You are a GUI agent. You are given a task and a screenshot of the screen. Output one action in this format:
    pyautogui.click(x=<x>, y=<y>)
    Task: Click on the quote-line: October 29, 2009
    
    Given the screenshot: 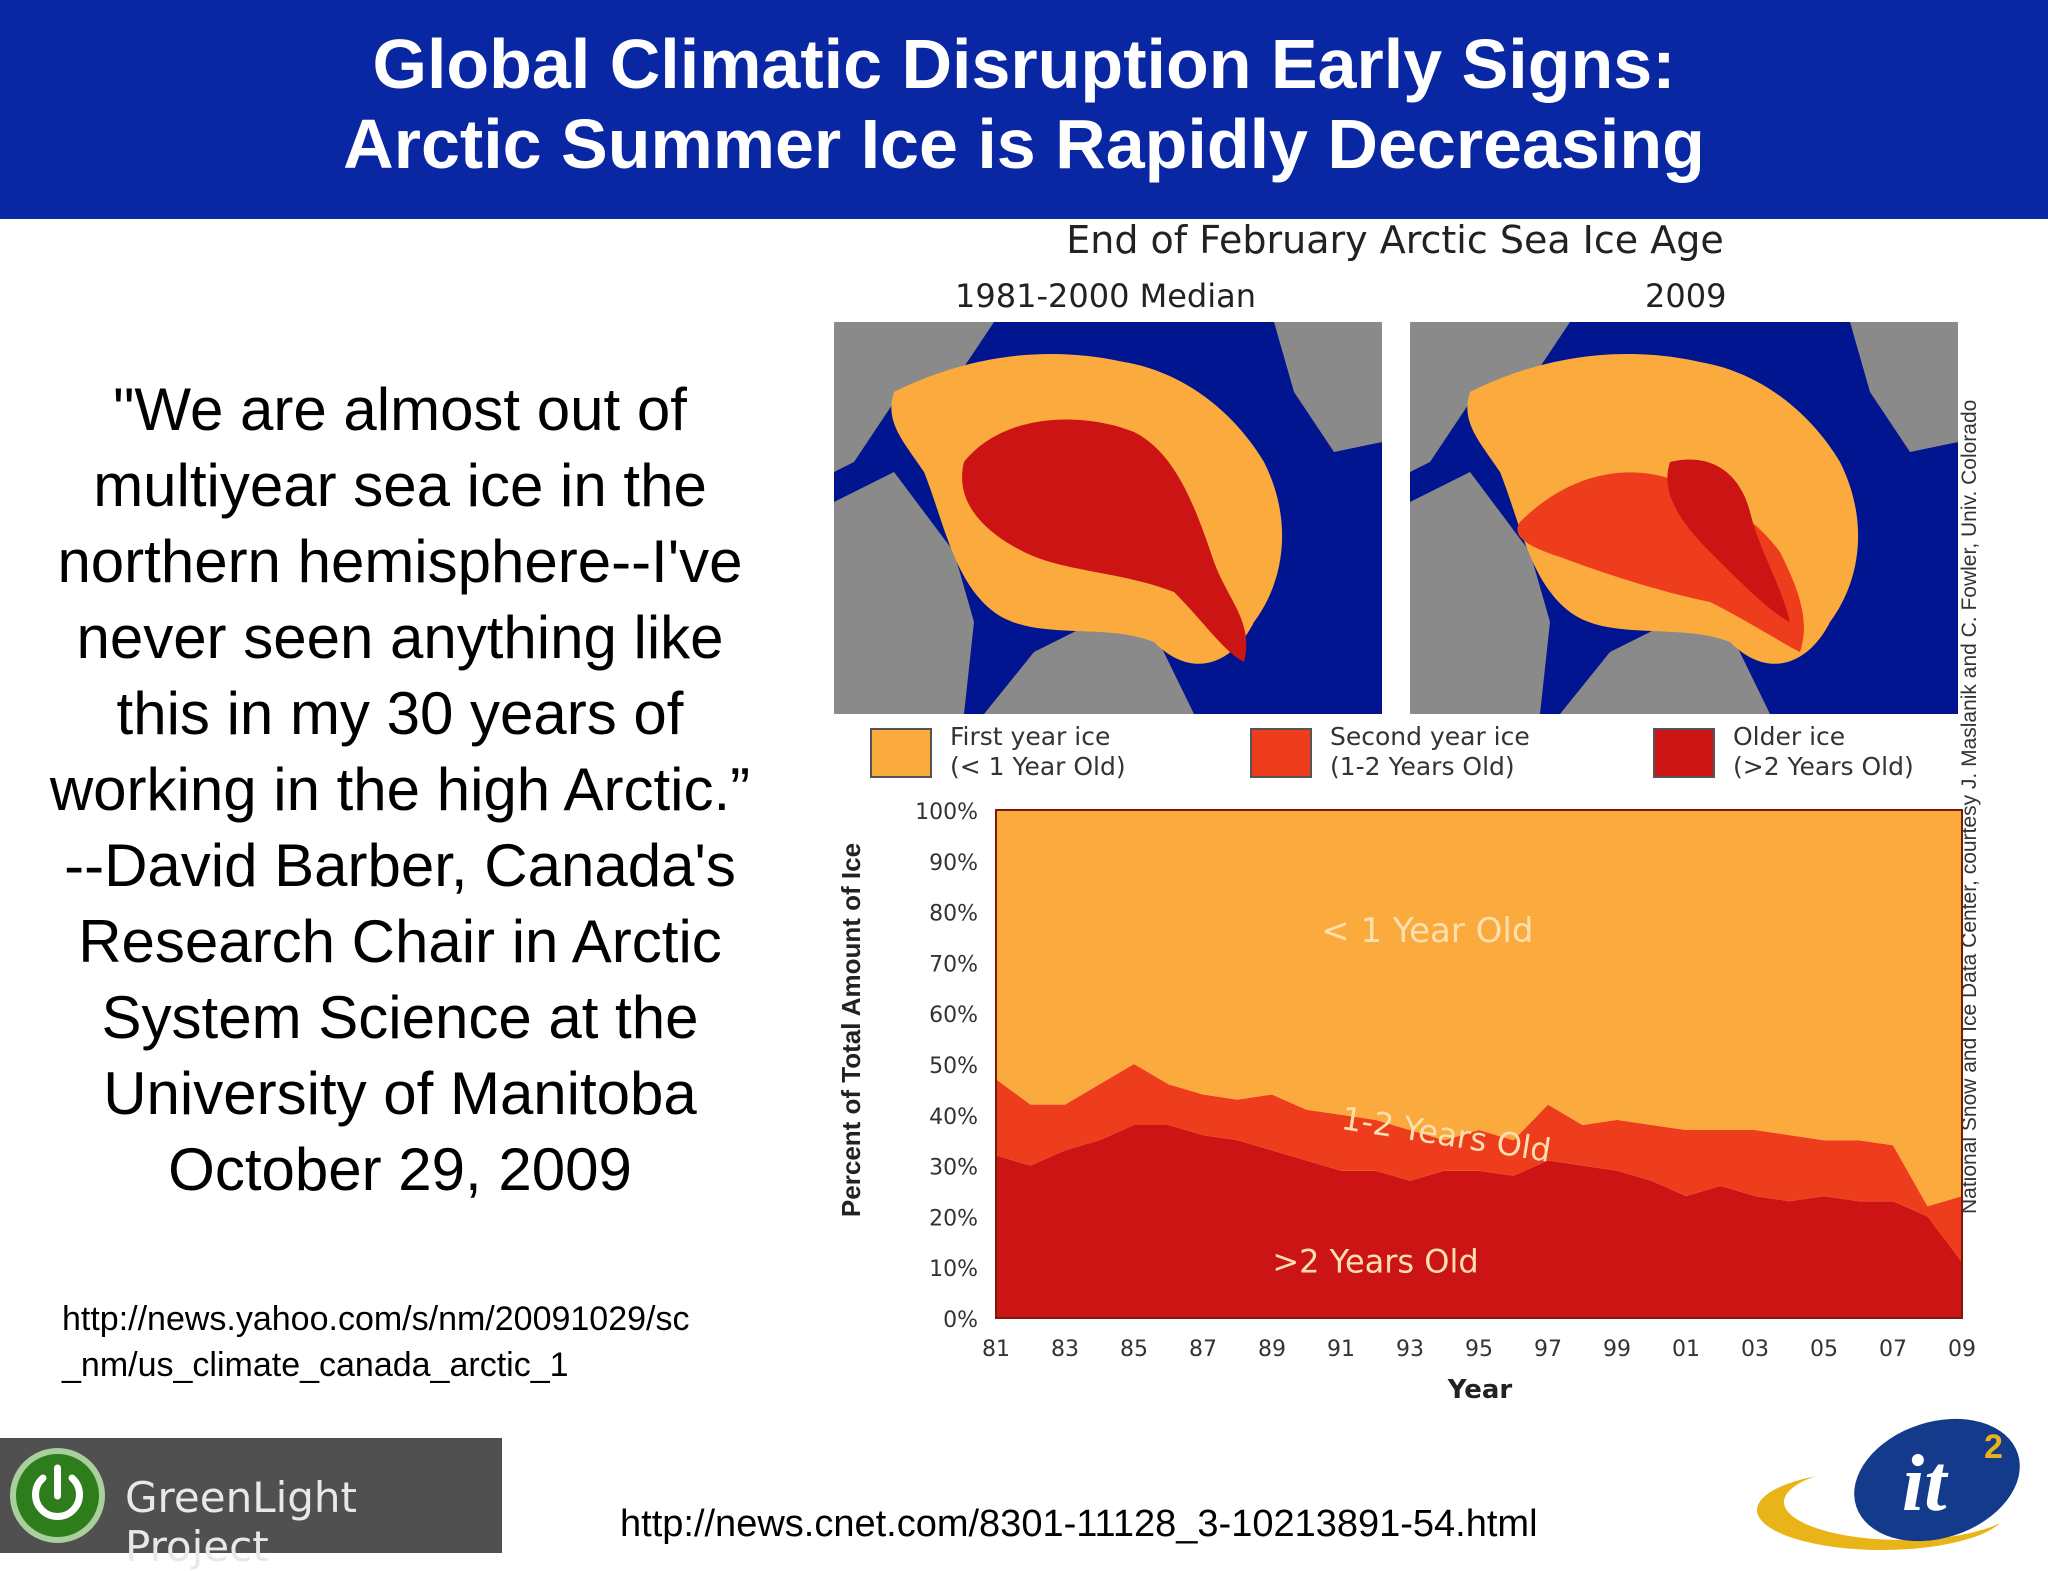 What is the action you would take?
    pyautogui.click(x=400, y=1169)
    